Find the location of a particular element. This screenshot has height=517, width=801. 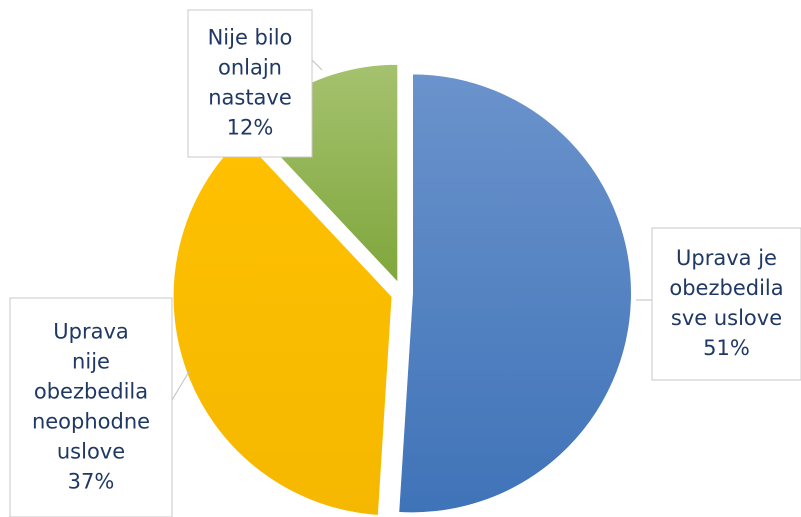

value-label: 12% is located at coordinates (250, 128).